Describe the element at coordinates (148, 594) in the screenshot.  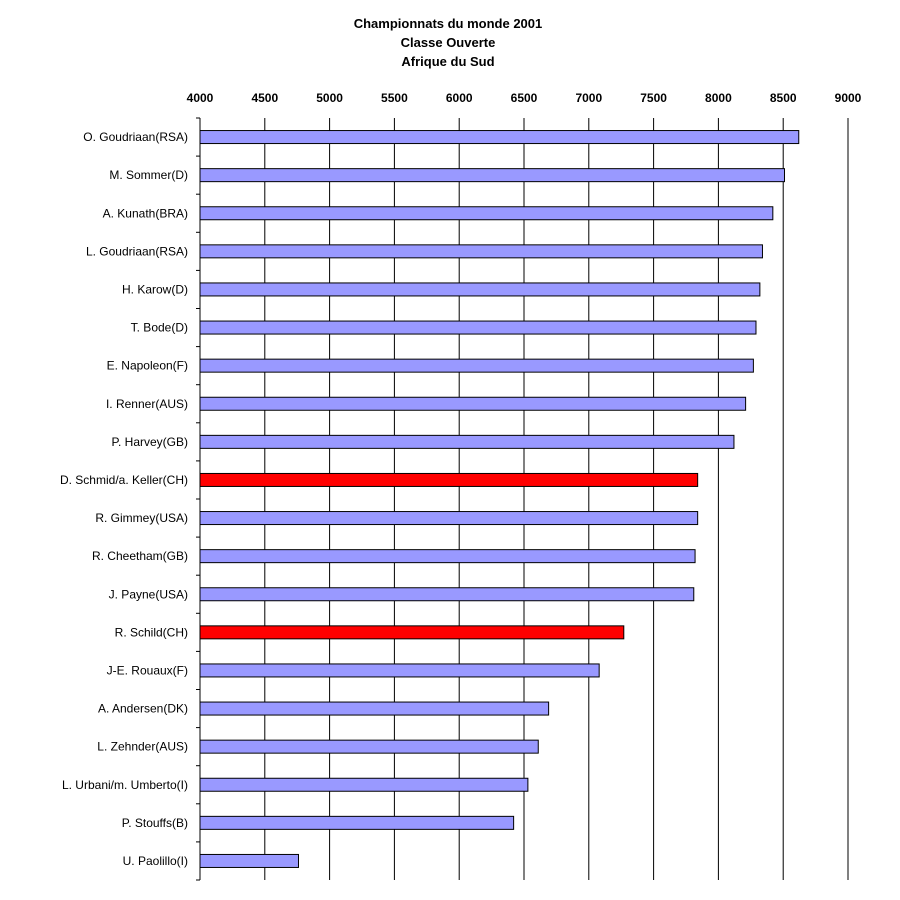
I see `category-label: J. Payne(USA)` at that location.